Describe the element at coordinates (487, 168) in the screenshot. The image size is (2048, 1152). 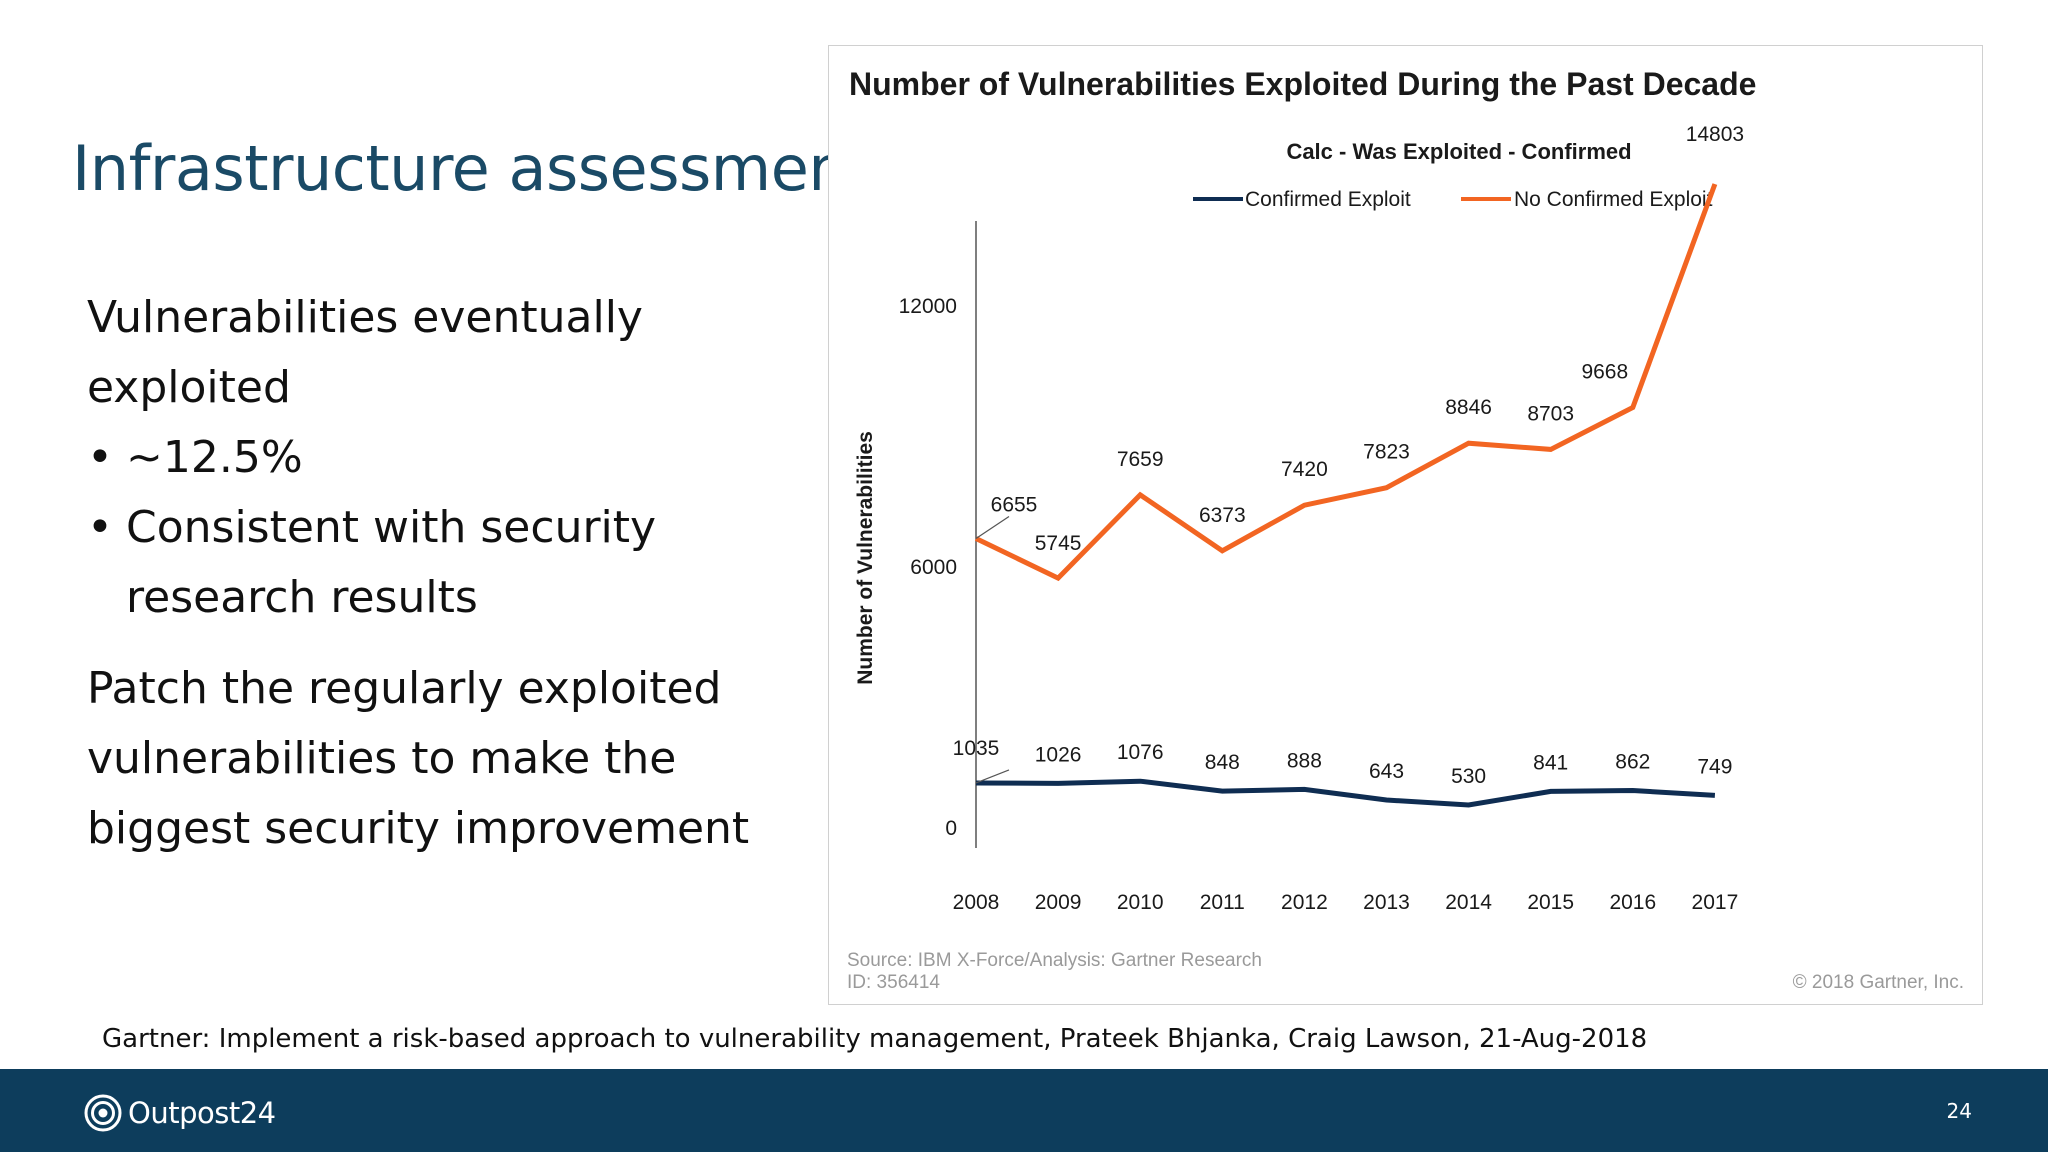
I see `slide-title: Infrastructure assessments` at that location.